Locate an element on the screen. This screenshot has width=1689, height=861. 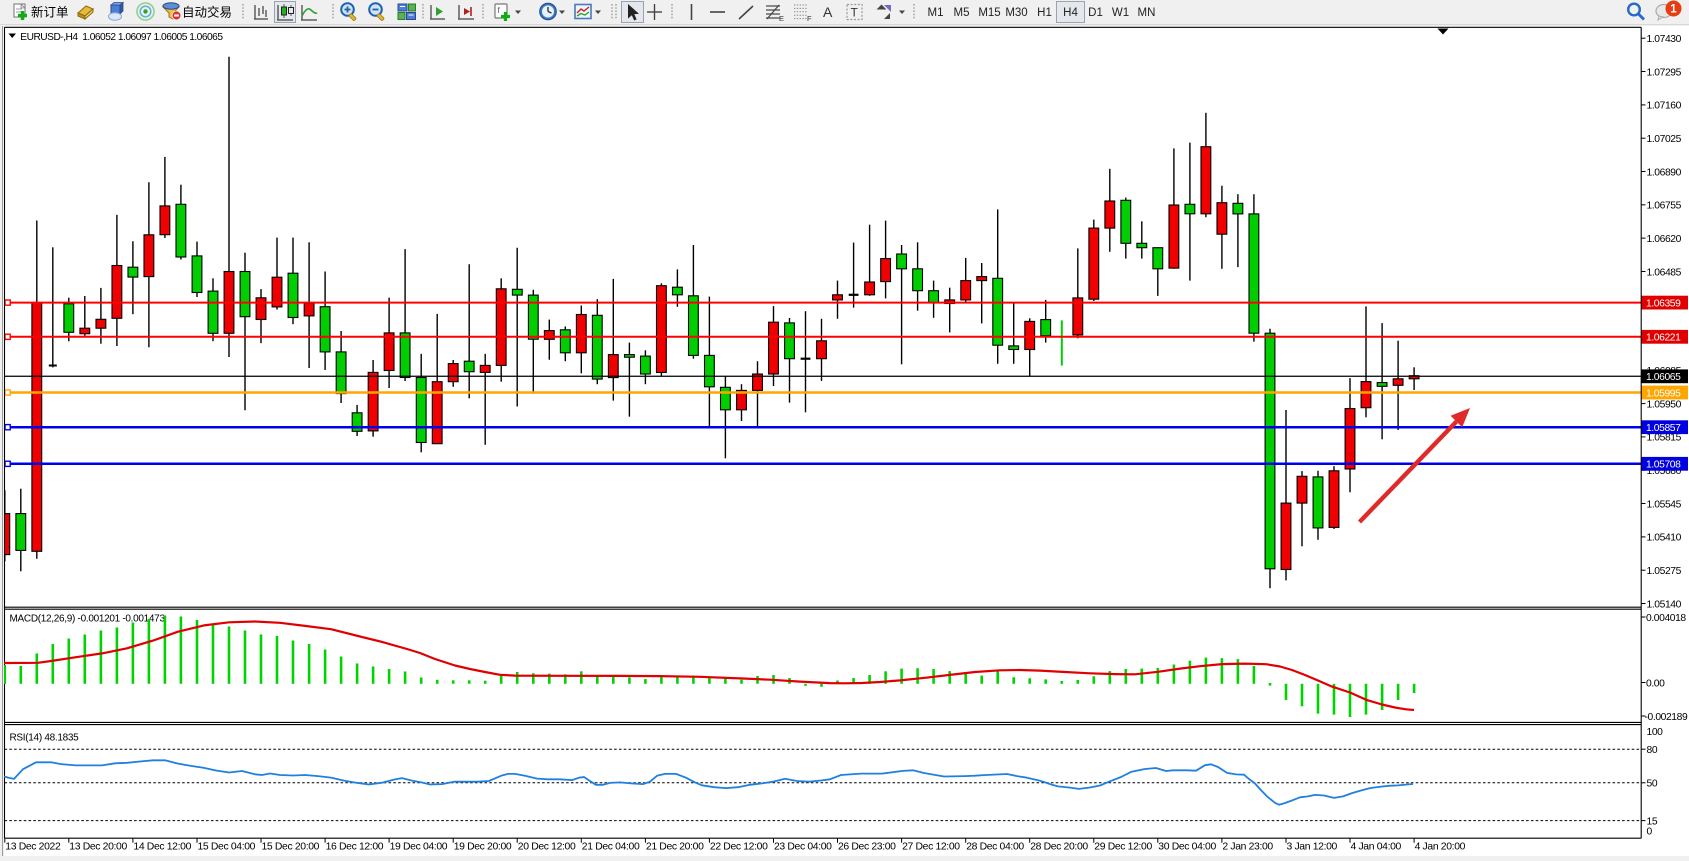
svg-text: 50 is located at coordinates (1652, 784).